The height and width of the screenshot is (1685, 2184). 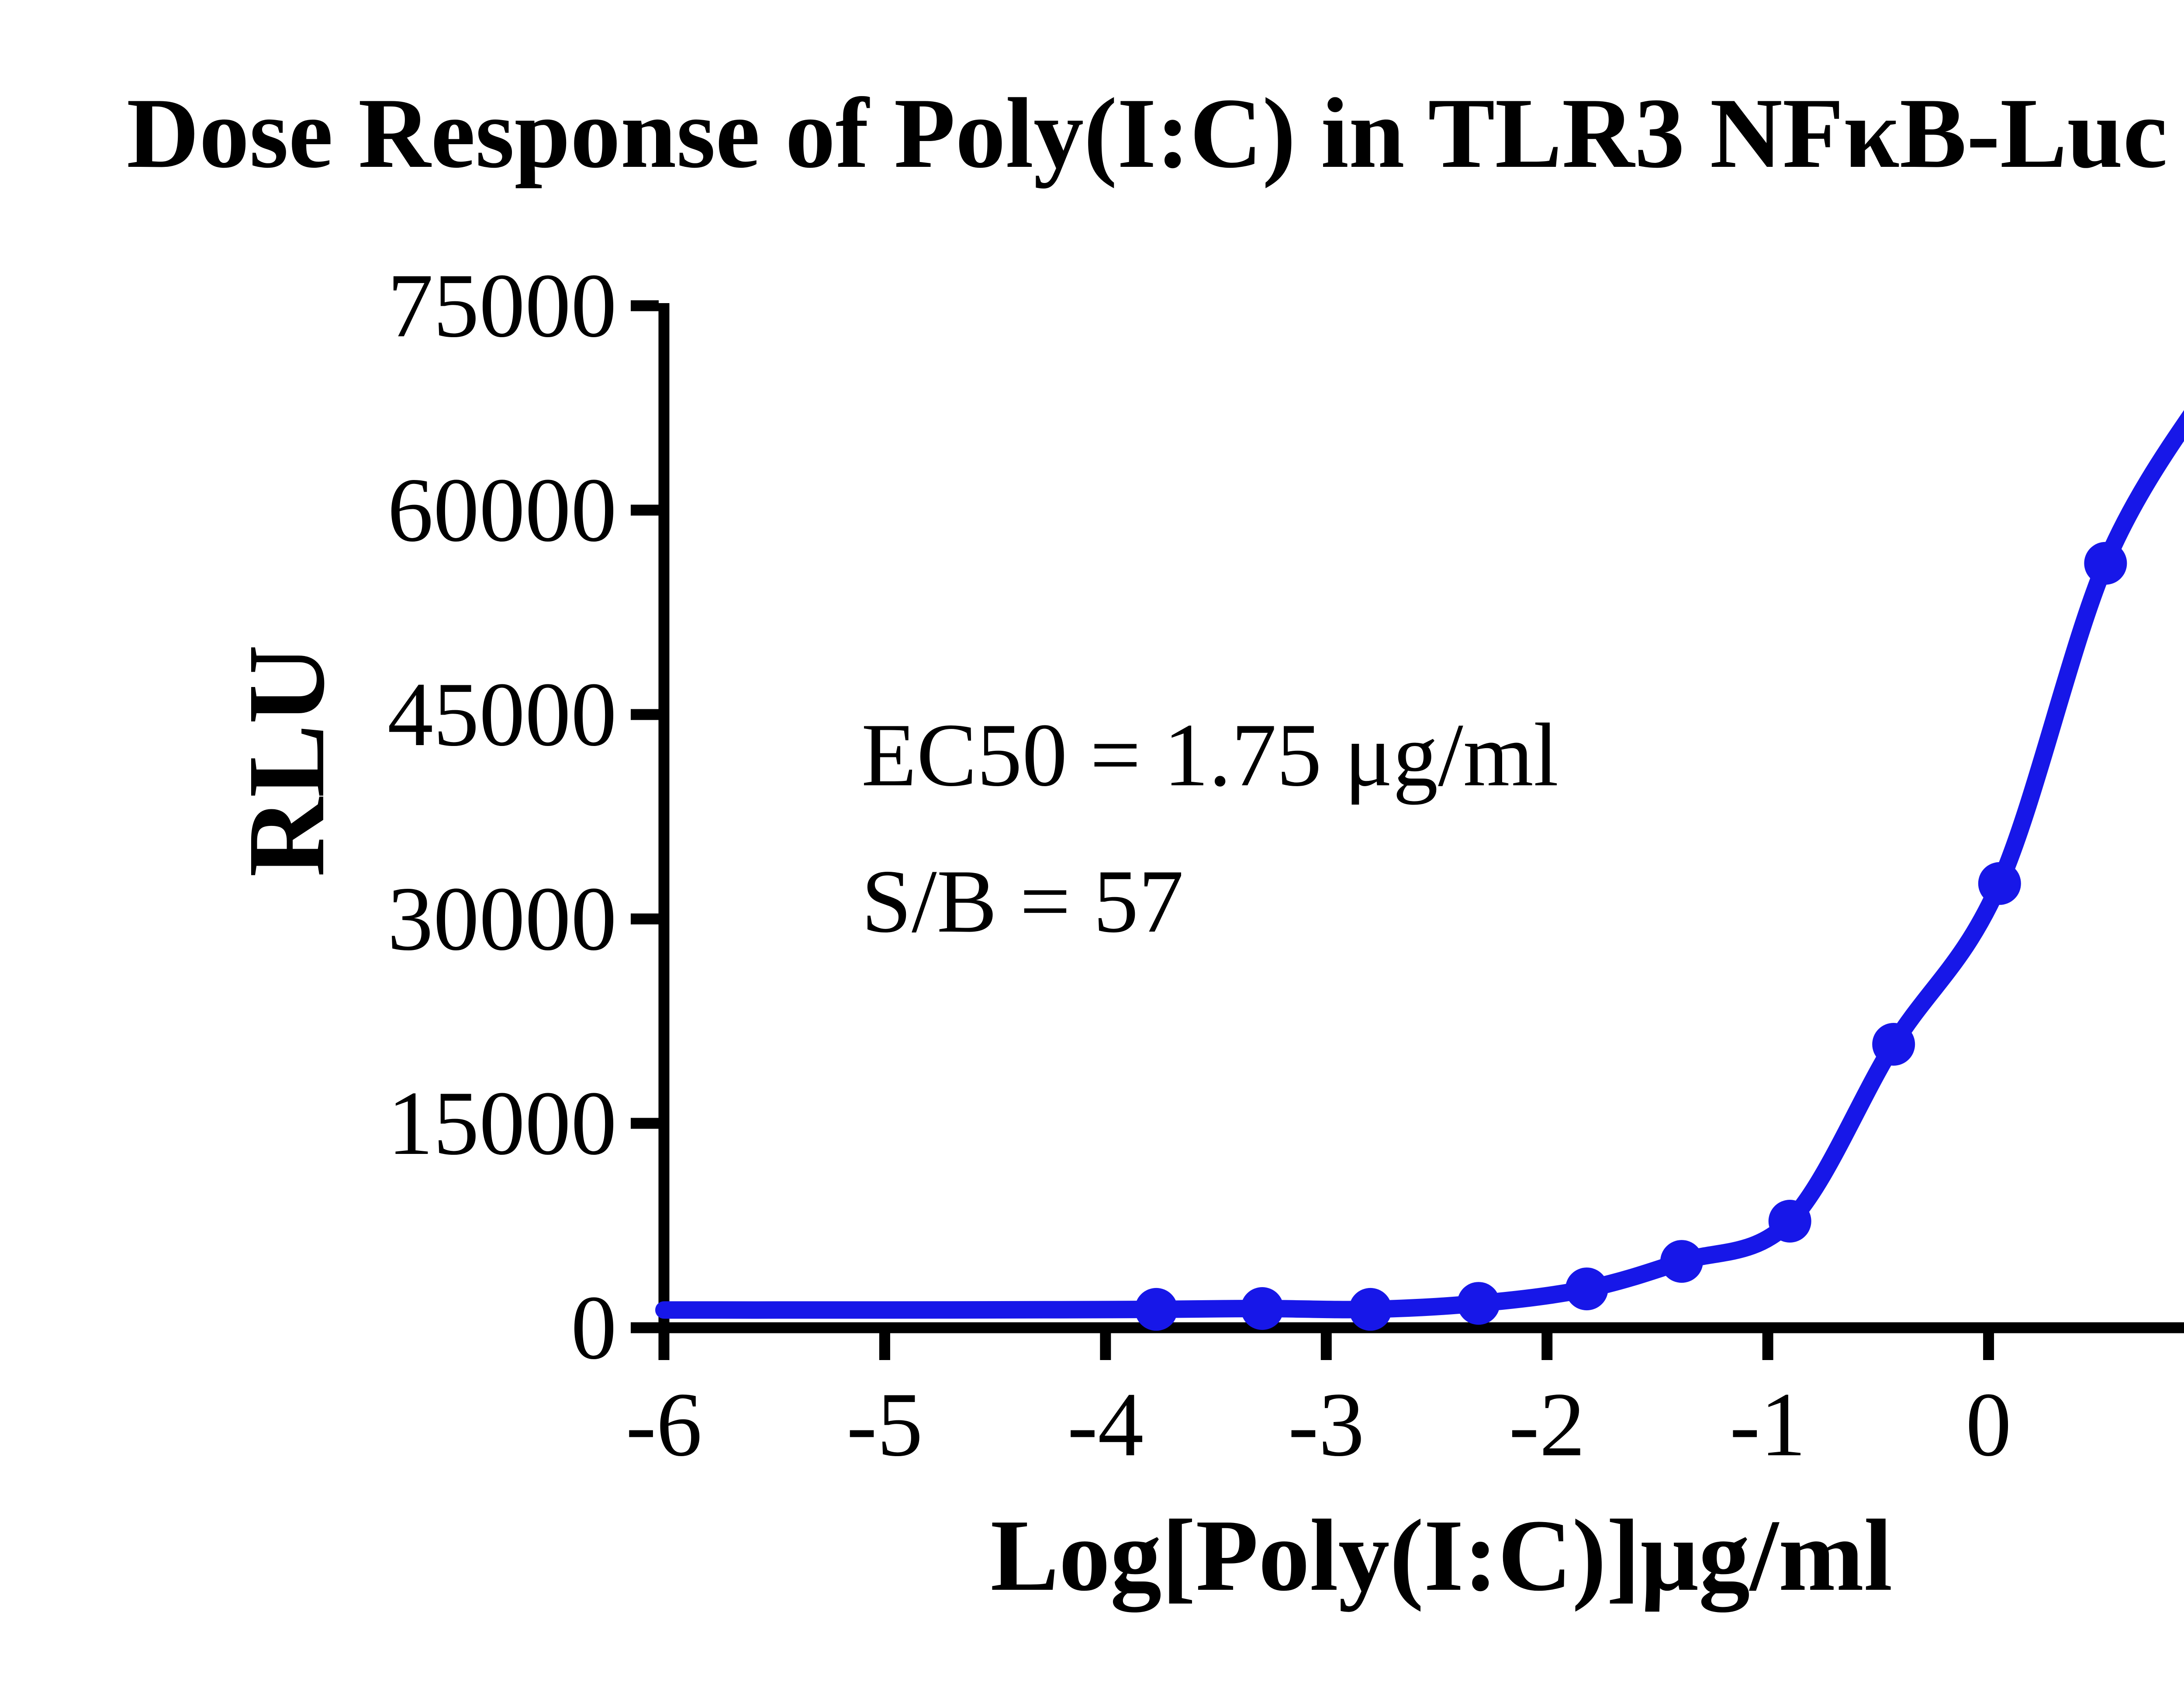 I want to click on y-tick-label: 15000, so click(x=502, y=1123).